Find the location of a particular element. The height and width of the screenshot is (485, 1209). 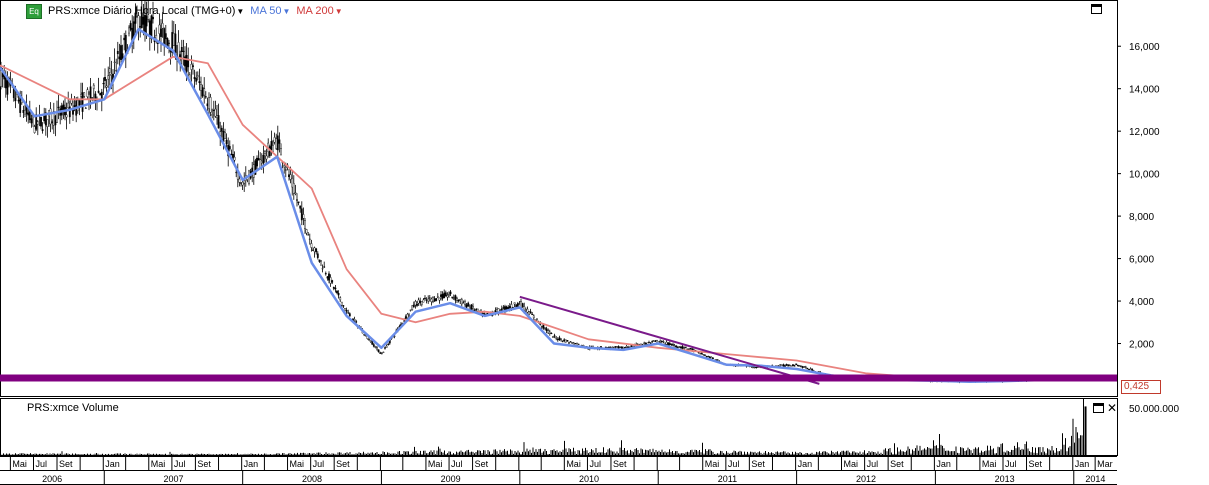

y-tick-label: 6,000 is located at coordinates (1141, 260).